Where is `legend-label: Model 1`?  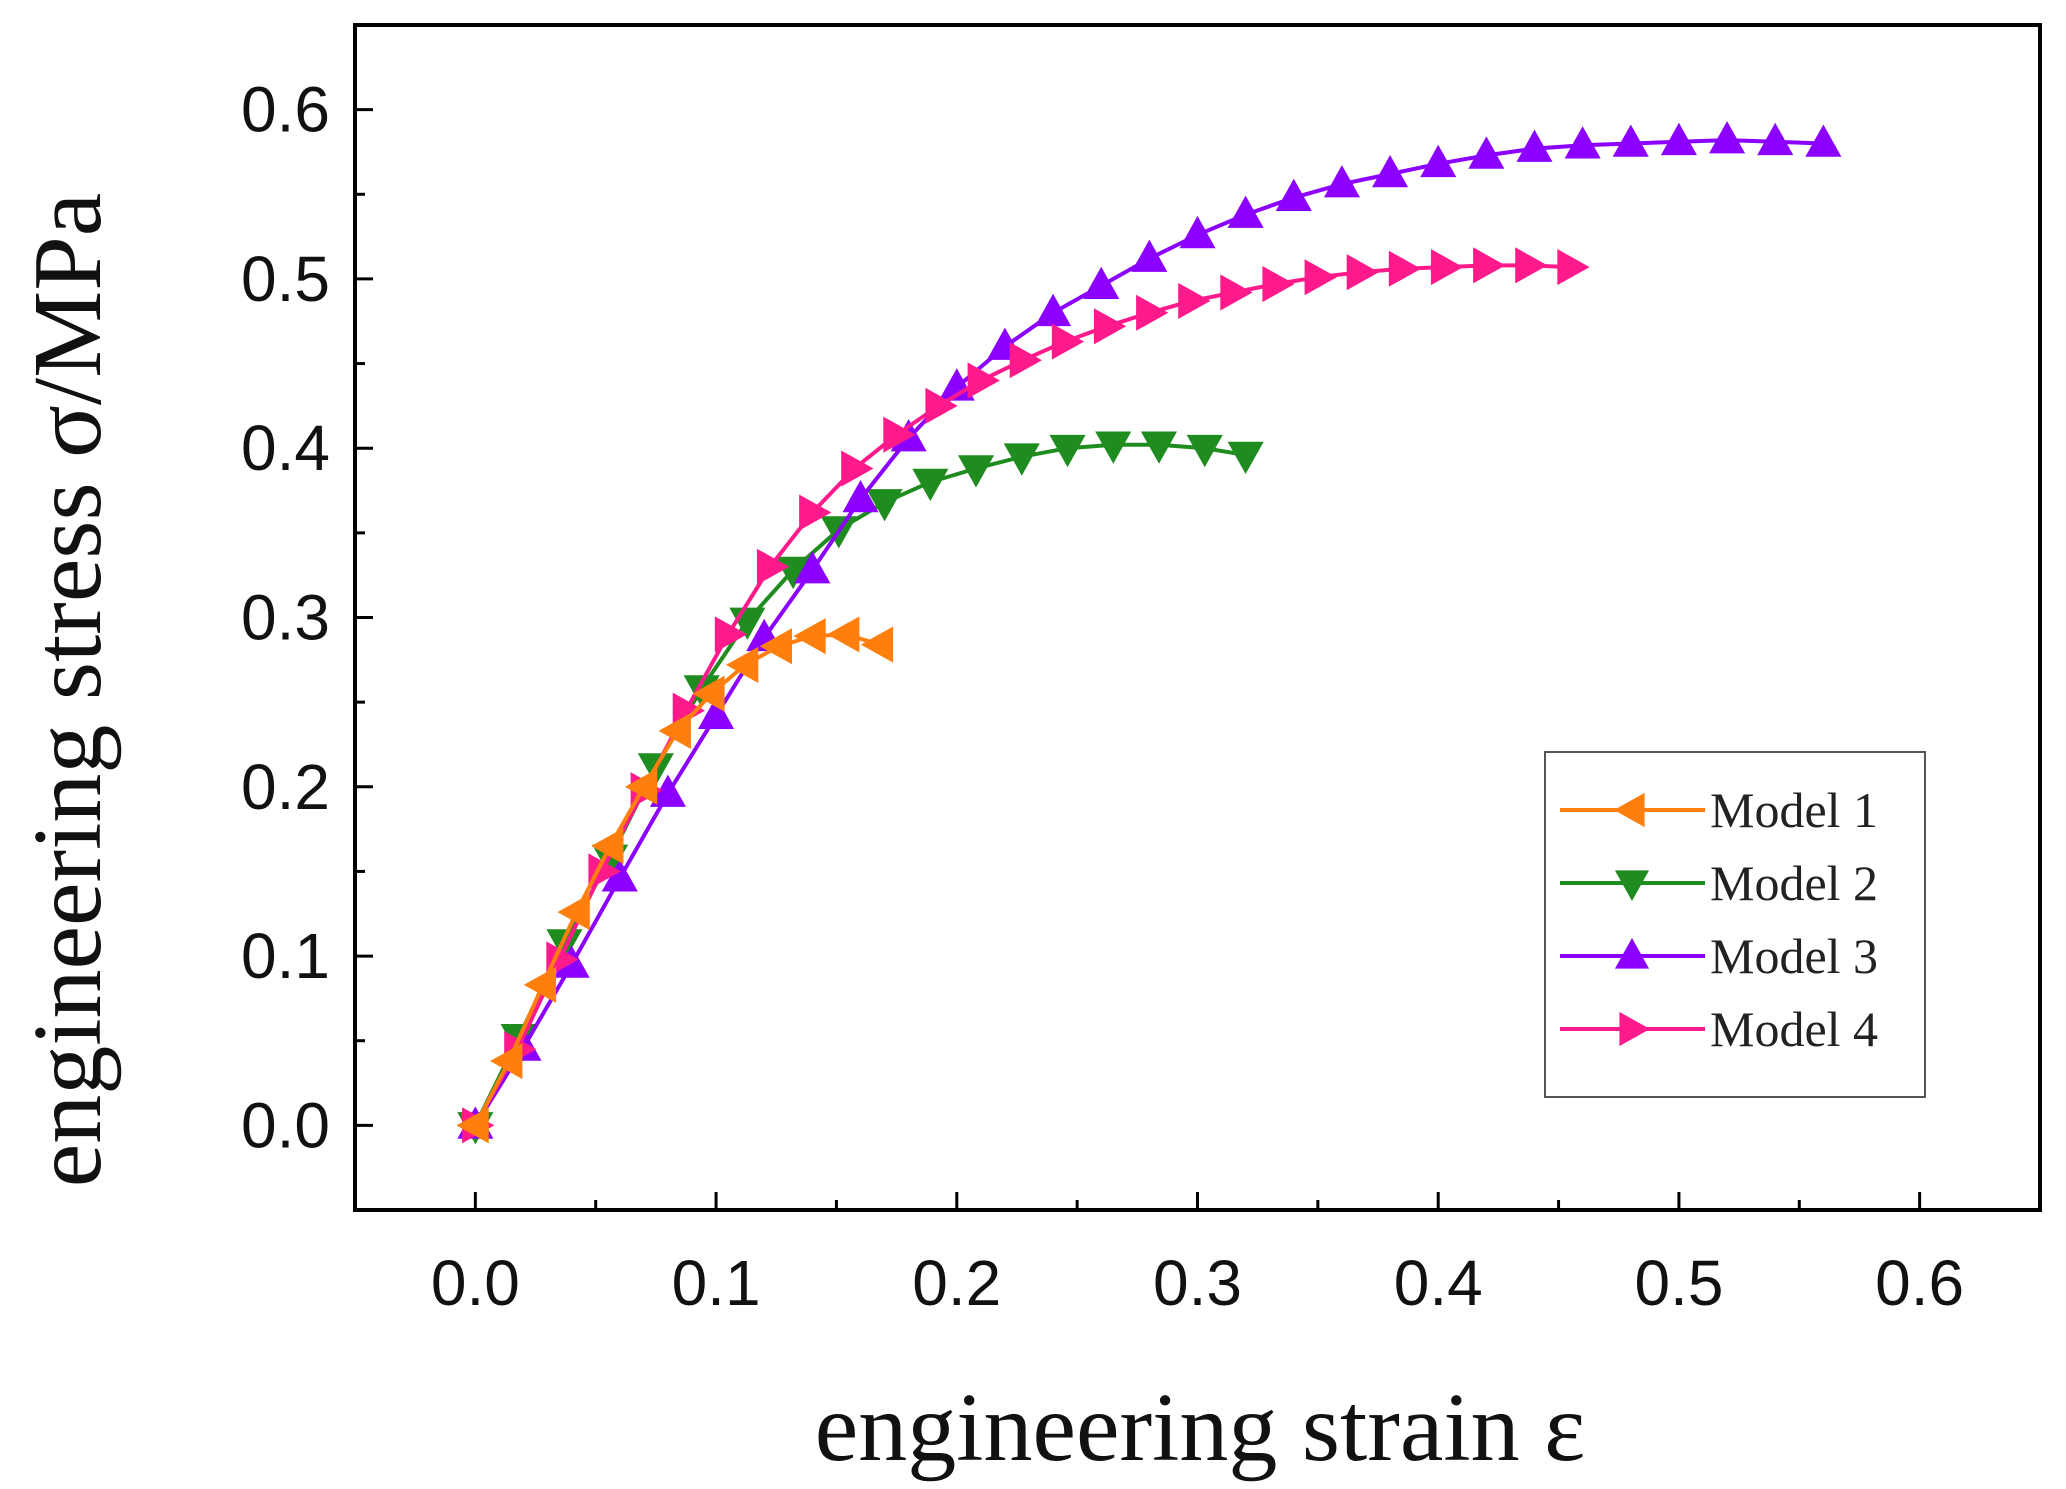 legend-label: Model 1 is located at coordinates (1794, 810).